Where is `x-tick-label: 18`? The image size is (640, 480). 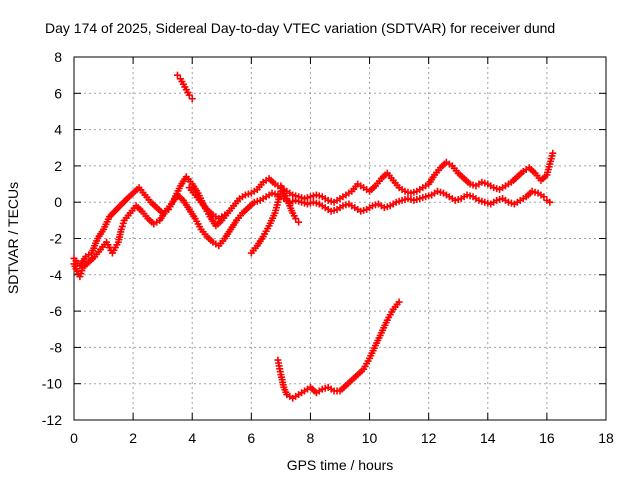 x-tick-label: 18 is located at coordinates (606, 438).